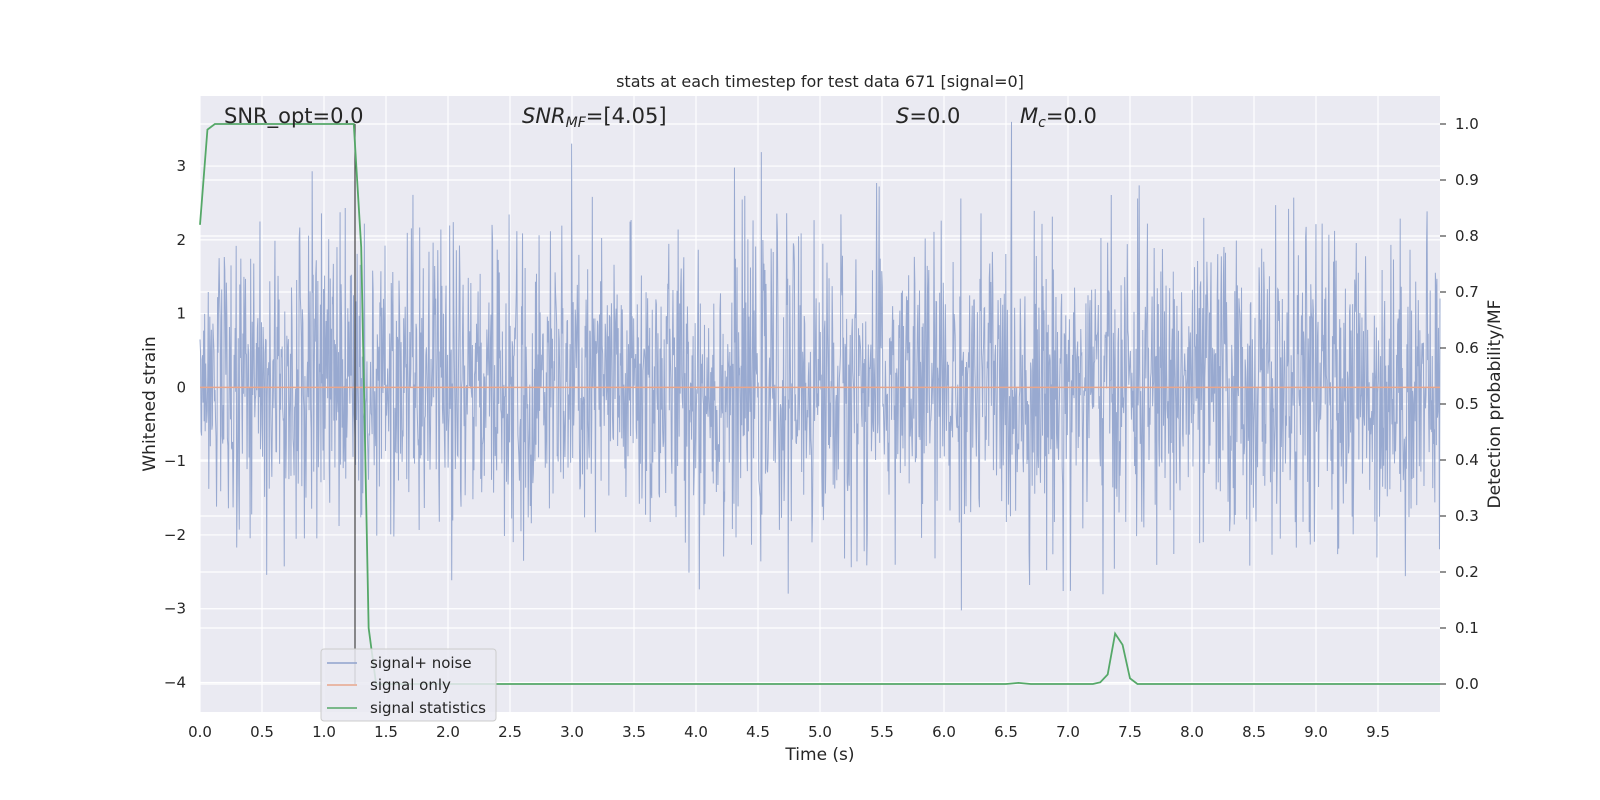 The height and width of the screenshot is (800, 1600). I want to click on legend-box, so click(408, 685).